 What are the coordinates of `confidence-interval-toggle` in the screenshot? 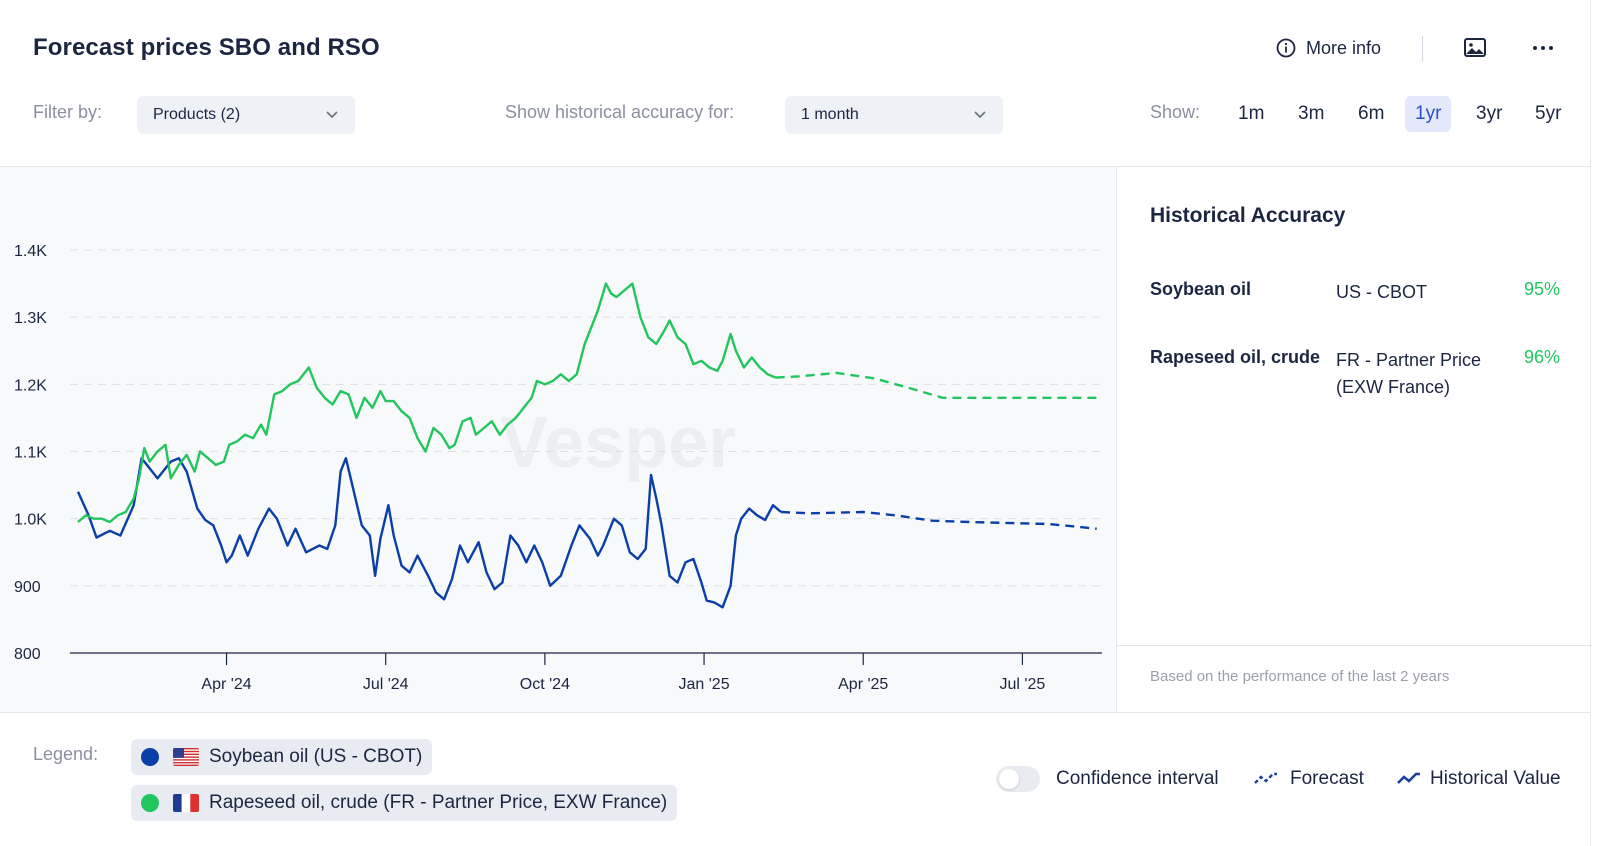 It's located at (1018, 779).